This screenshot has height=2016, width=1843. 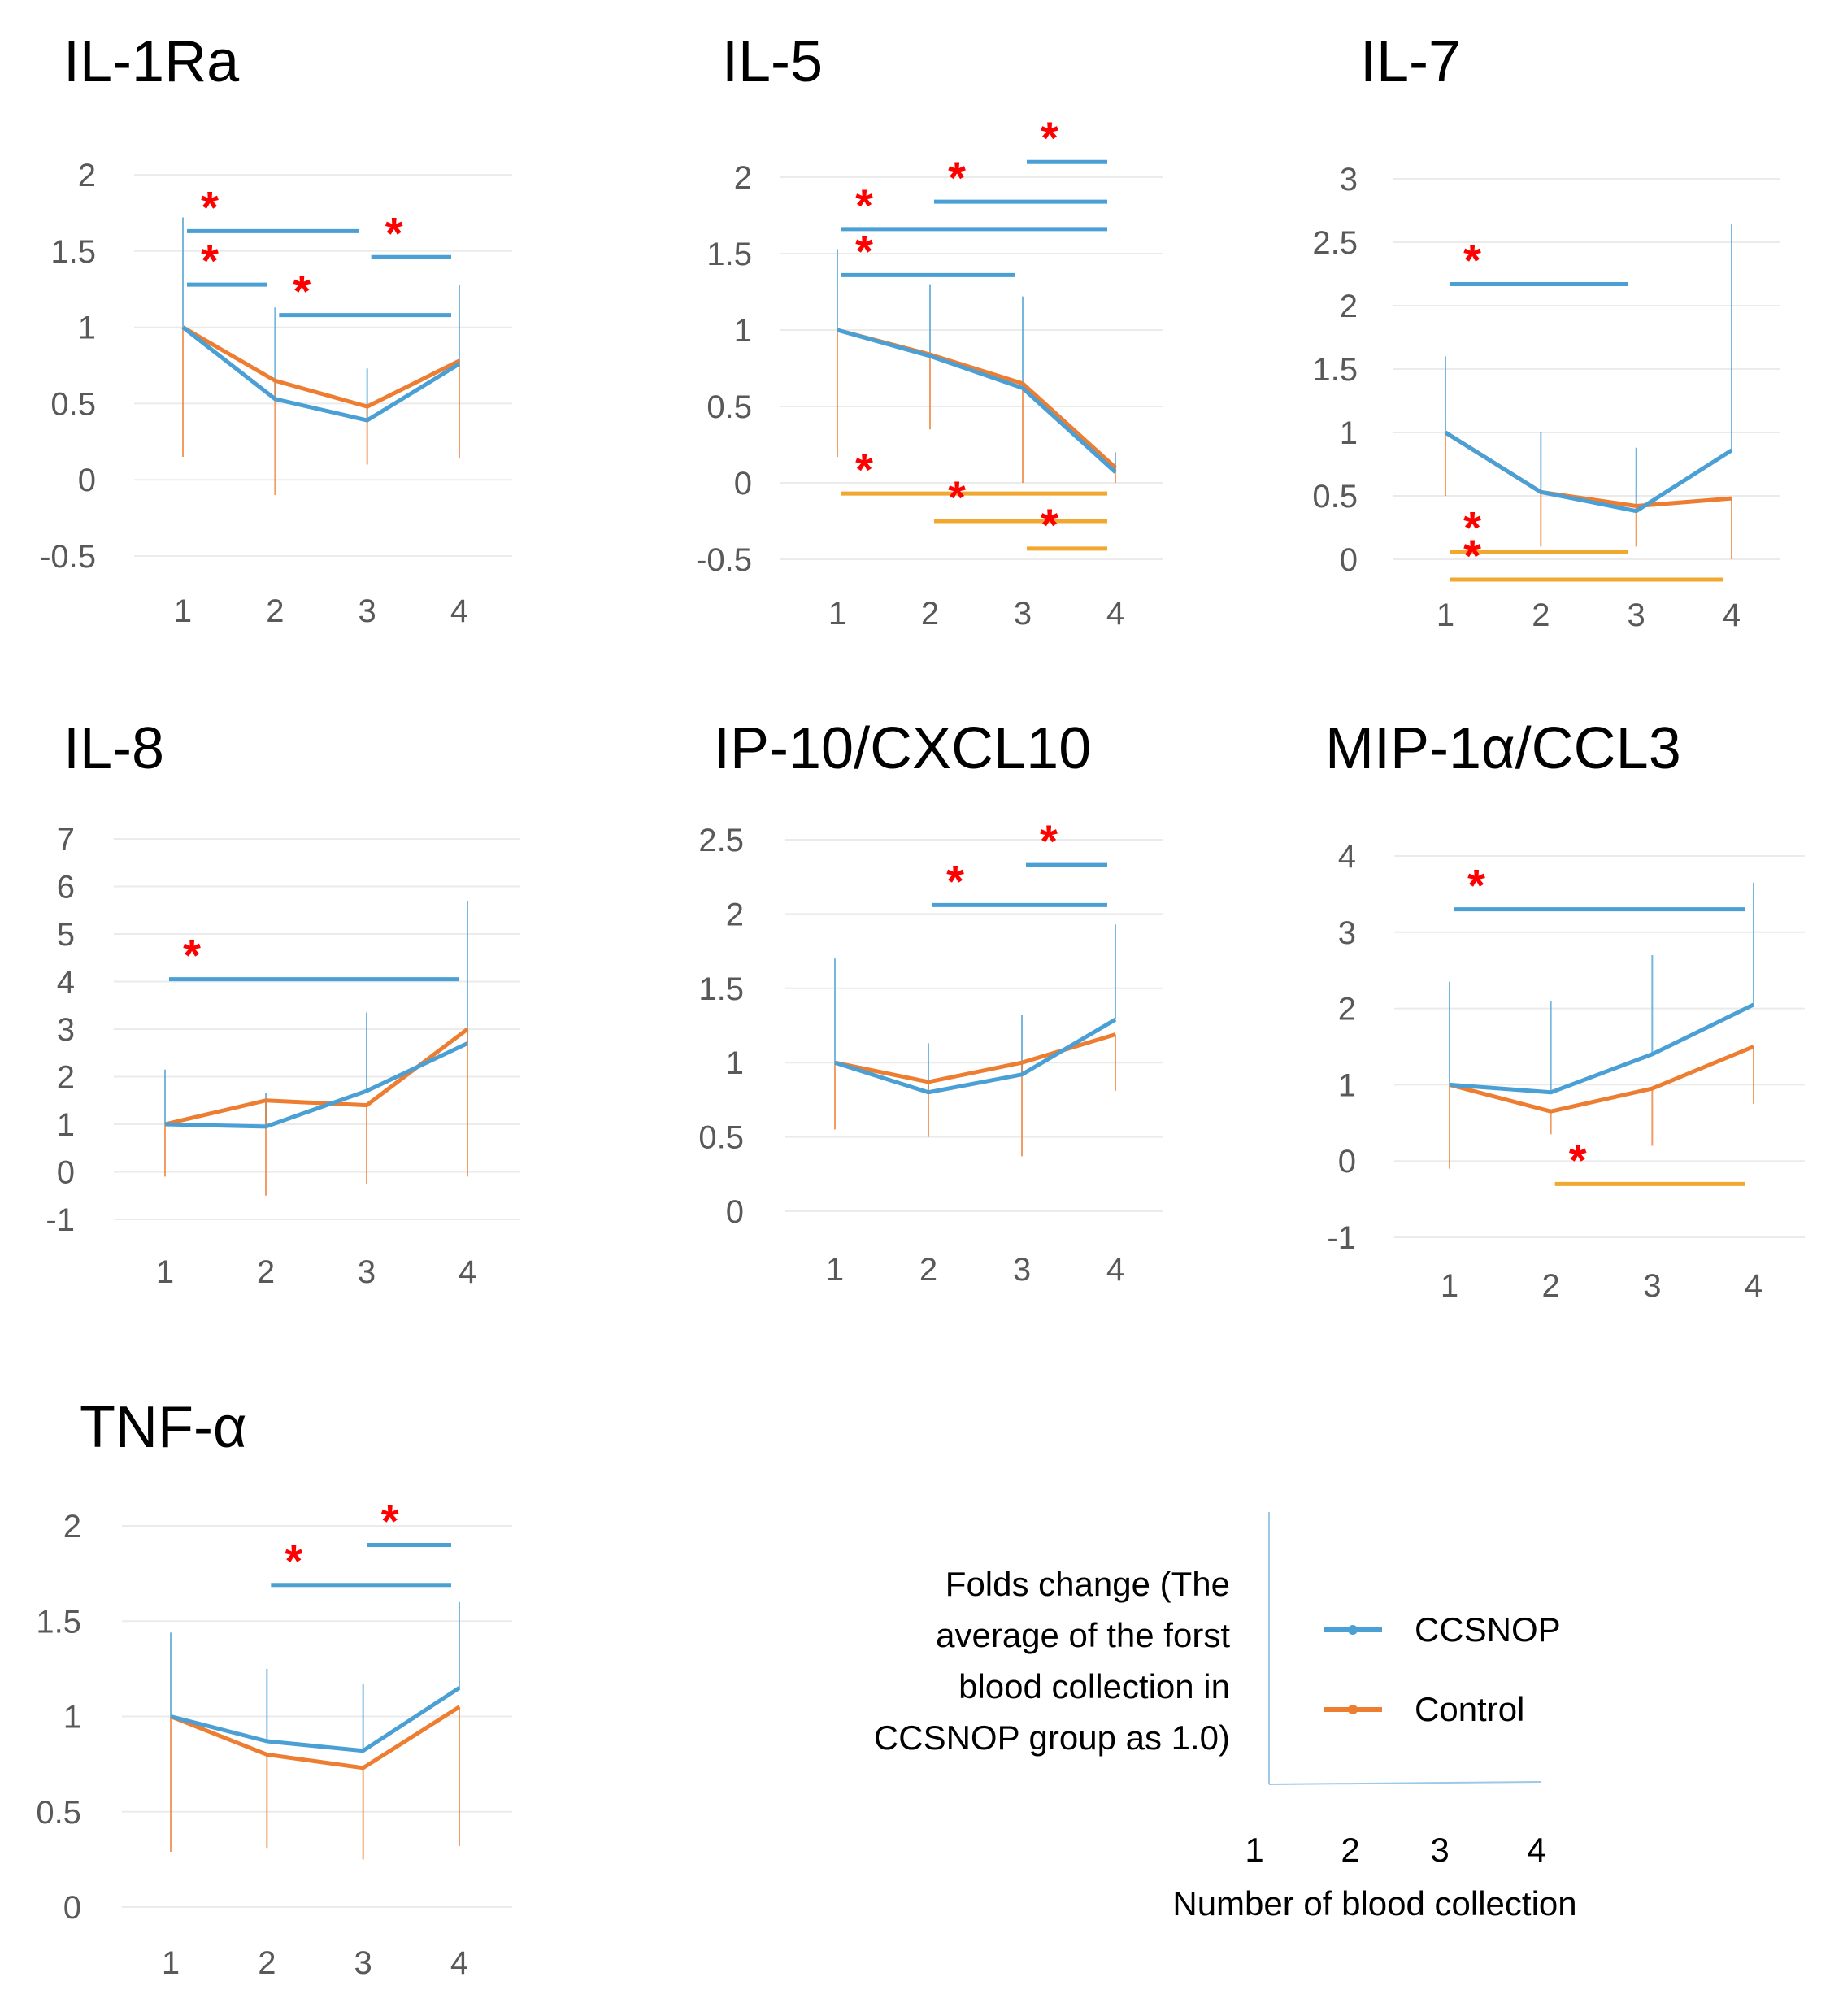 I want to click on y-tick-label: 7, so click(x=66, y=840).